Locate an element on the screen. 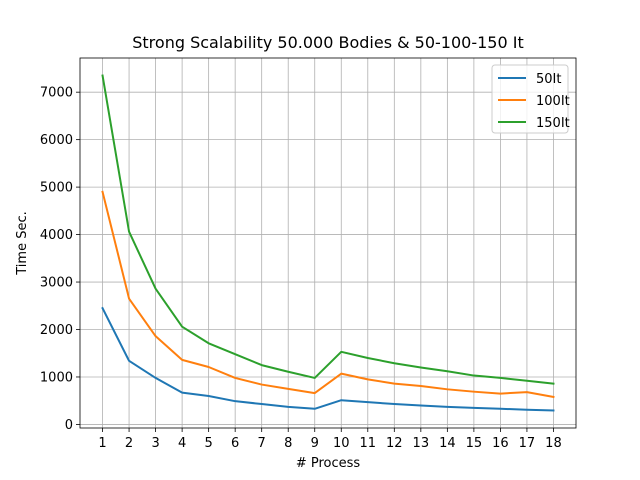 The width and height of the screenshot is (640, 480). x-tick-label: 9 is located at coordinates (315, 443).